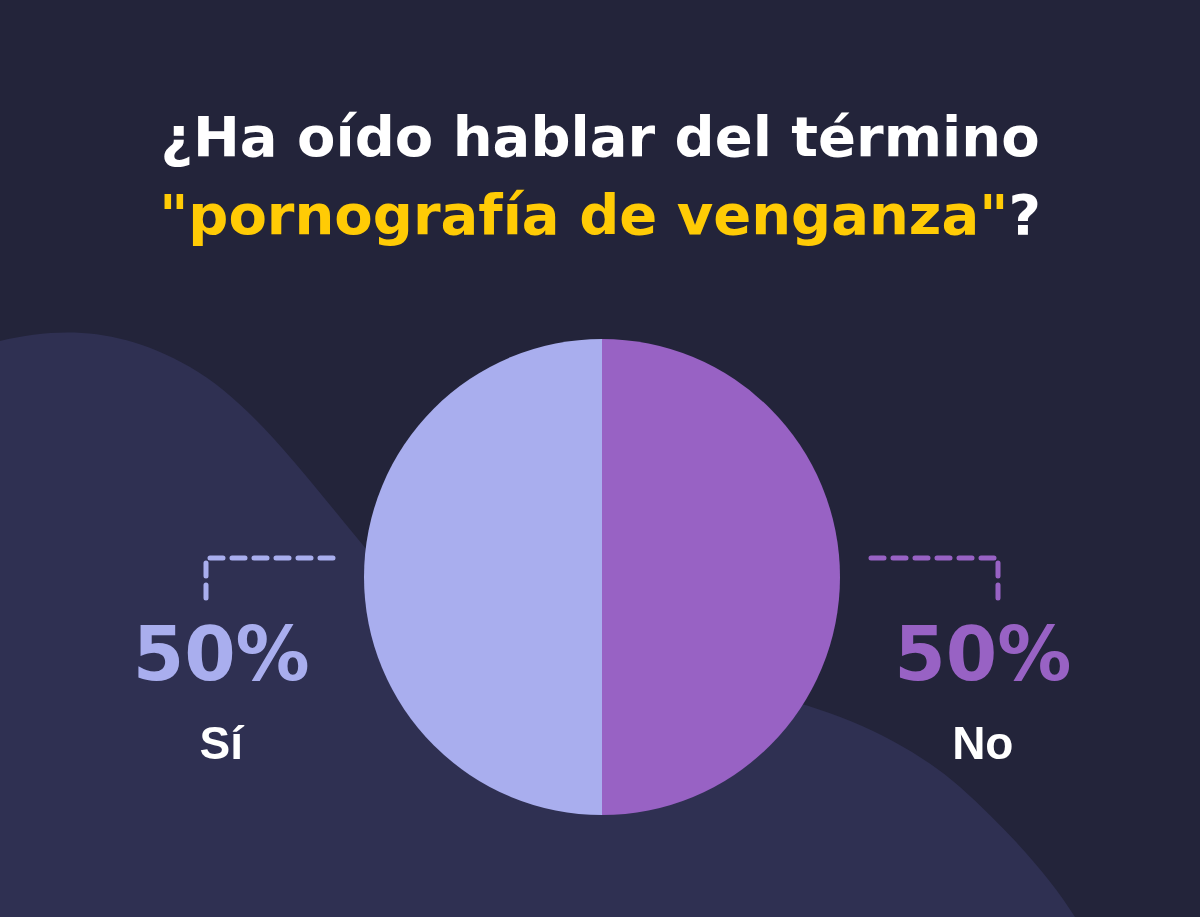 This screenshot has height=917, width=1200. What do you see at coordinates (600, 175) in the screenshot?
I see `chart-title: ¿Ha oído hablar del término "pornografía de venganza"?` at bounding box center [600, 175].